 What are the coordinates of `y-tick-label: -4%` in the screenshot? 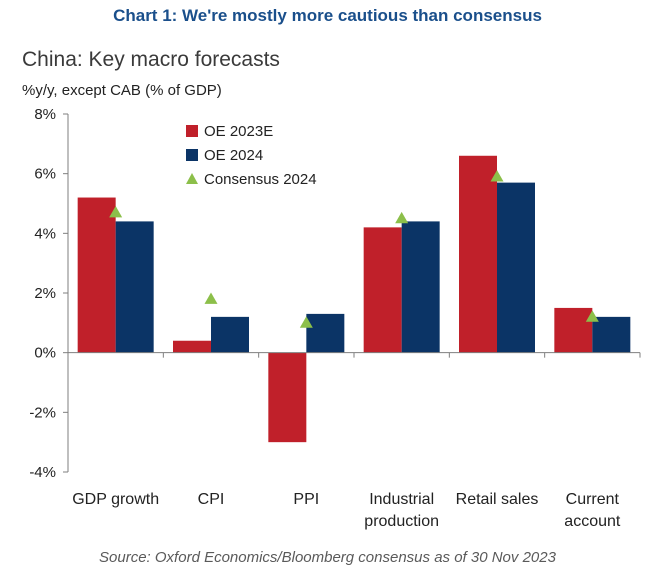 It's located at (42, 472).